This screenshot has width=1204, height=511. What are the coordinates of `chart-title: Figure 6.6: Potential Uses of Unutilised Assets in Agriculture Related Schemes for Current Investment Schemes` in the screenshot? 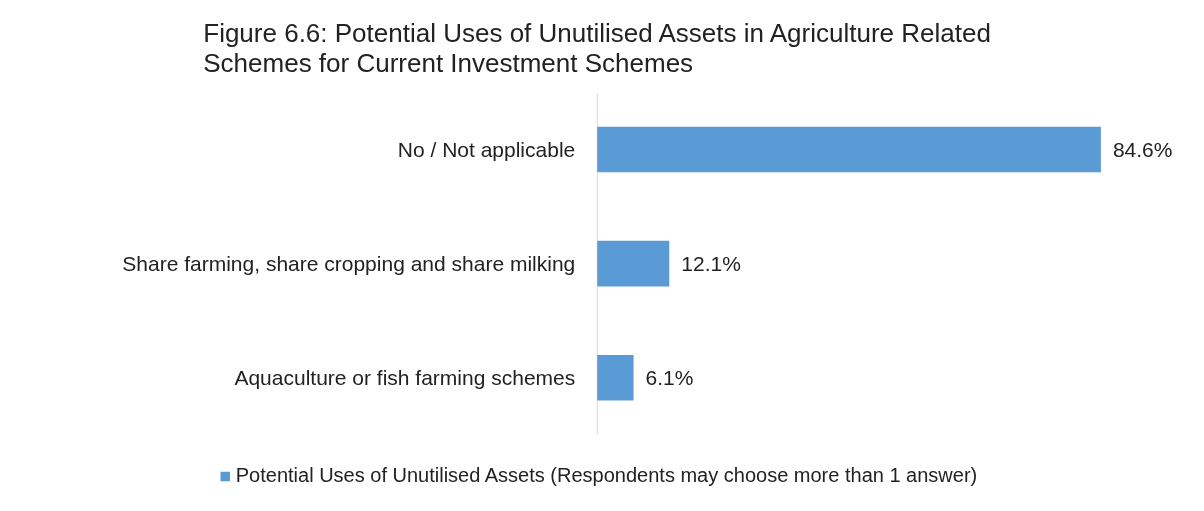 It's located at (597, 47).